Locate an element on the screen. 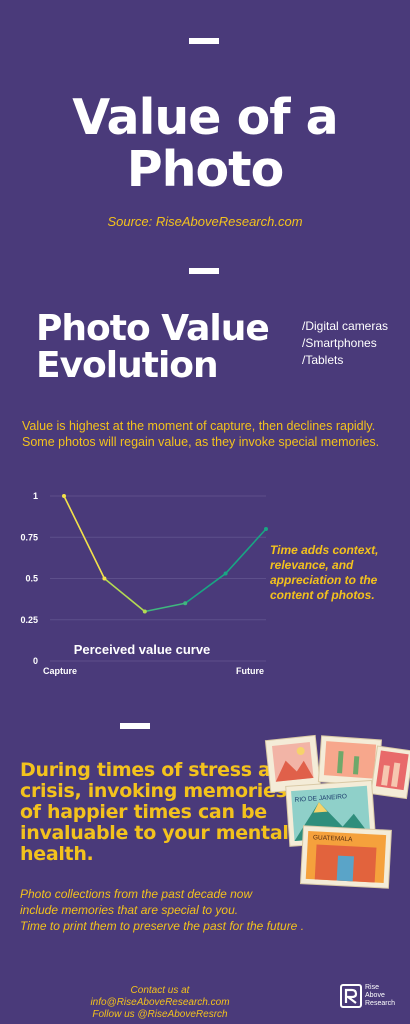 The width and height of the screenshot is (410, 1024). device-item: /Tablets is located at coordinates (323, 360).